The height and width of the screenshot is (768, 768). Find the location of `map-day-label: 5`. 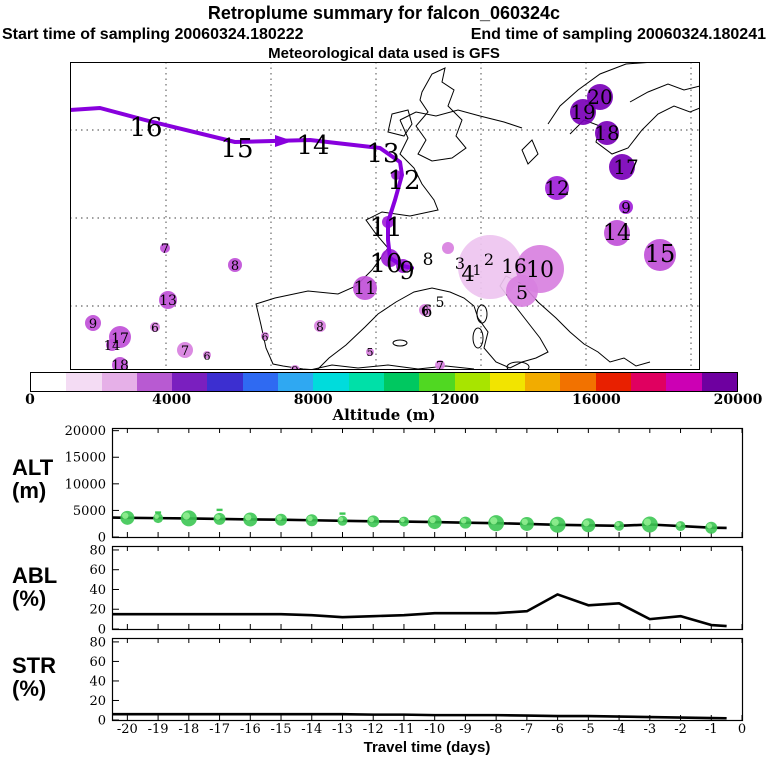

map-day-label: 5 is located at coordinates (522, 293).